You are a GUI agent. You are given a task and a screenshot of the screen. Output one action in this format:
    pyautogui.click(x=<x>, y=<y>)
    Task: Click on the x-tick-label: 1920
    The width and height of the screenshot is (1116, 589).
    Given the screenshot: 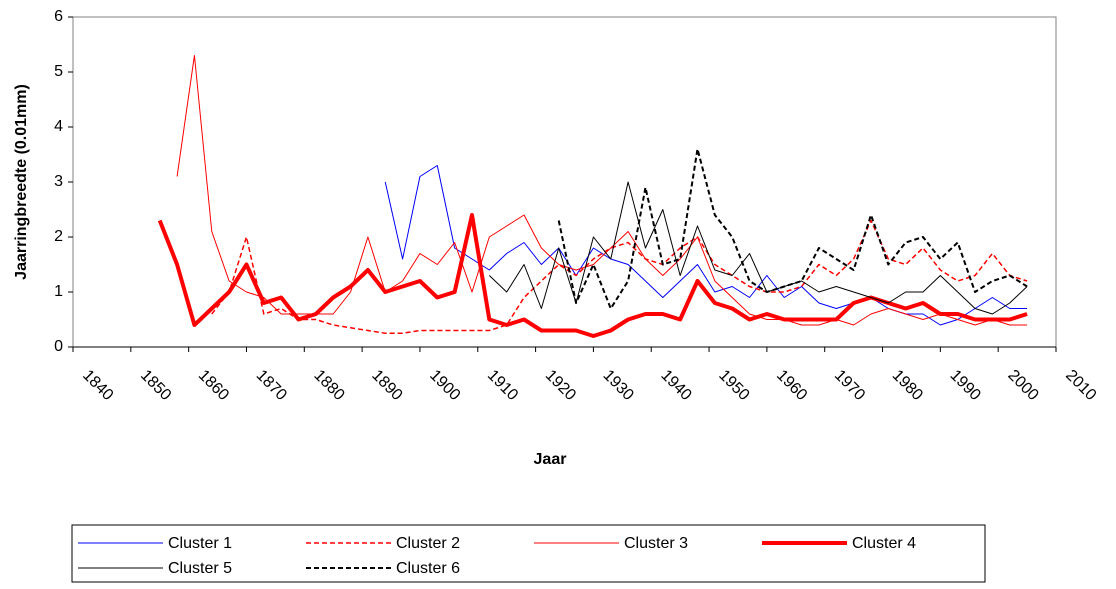 What is the action you would take?
    pyautogui.click(x=560, y=385)
    